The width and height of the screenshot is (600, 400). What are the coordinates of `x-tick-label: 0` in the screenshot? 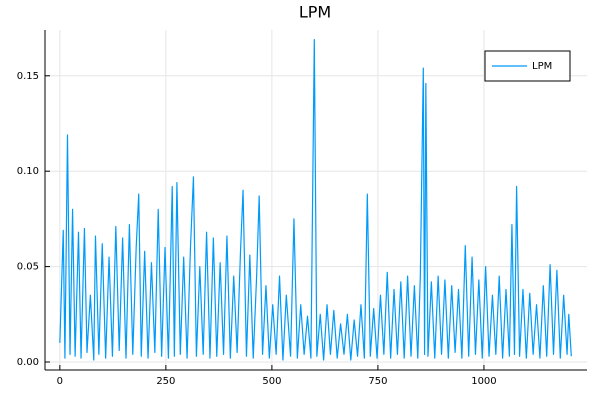 It's located at (60, 381).